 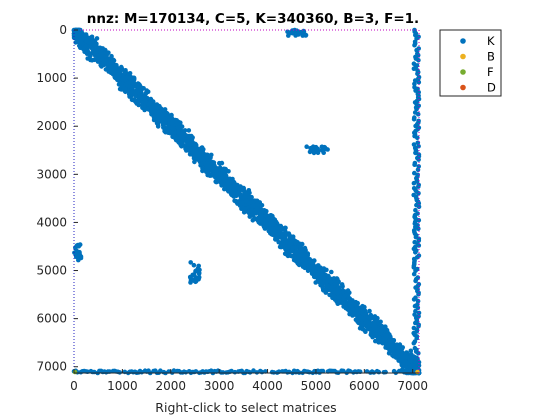 I want to click on x-axis-label: Right-click to select matrices, so click(x=245, y=407).